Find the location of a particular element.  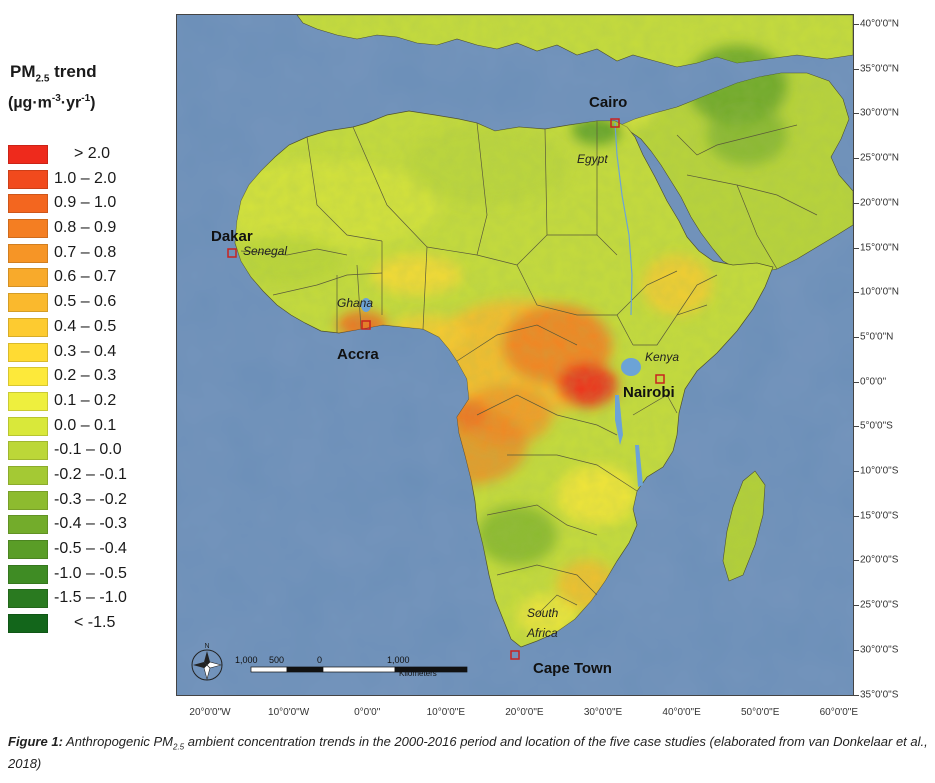

scale-tick-label: 0 is located at coordinates (319, 660).